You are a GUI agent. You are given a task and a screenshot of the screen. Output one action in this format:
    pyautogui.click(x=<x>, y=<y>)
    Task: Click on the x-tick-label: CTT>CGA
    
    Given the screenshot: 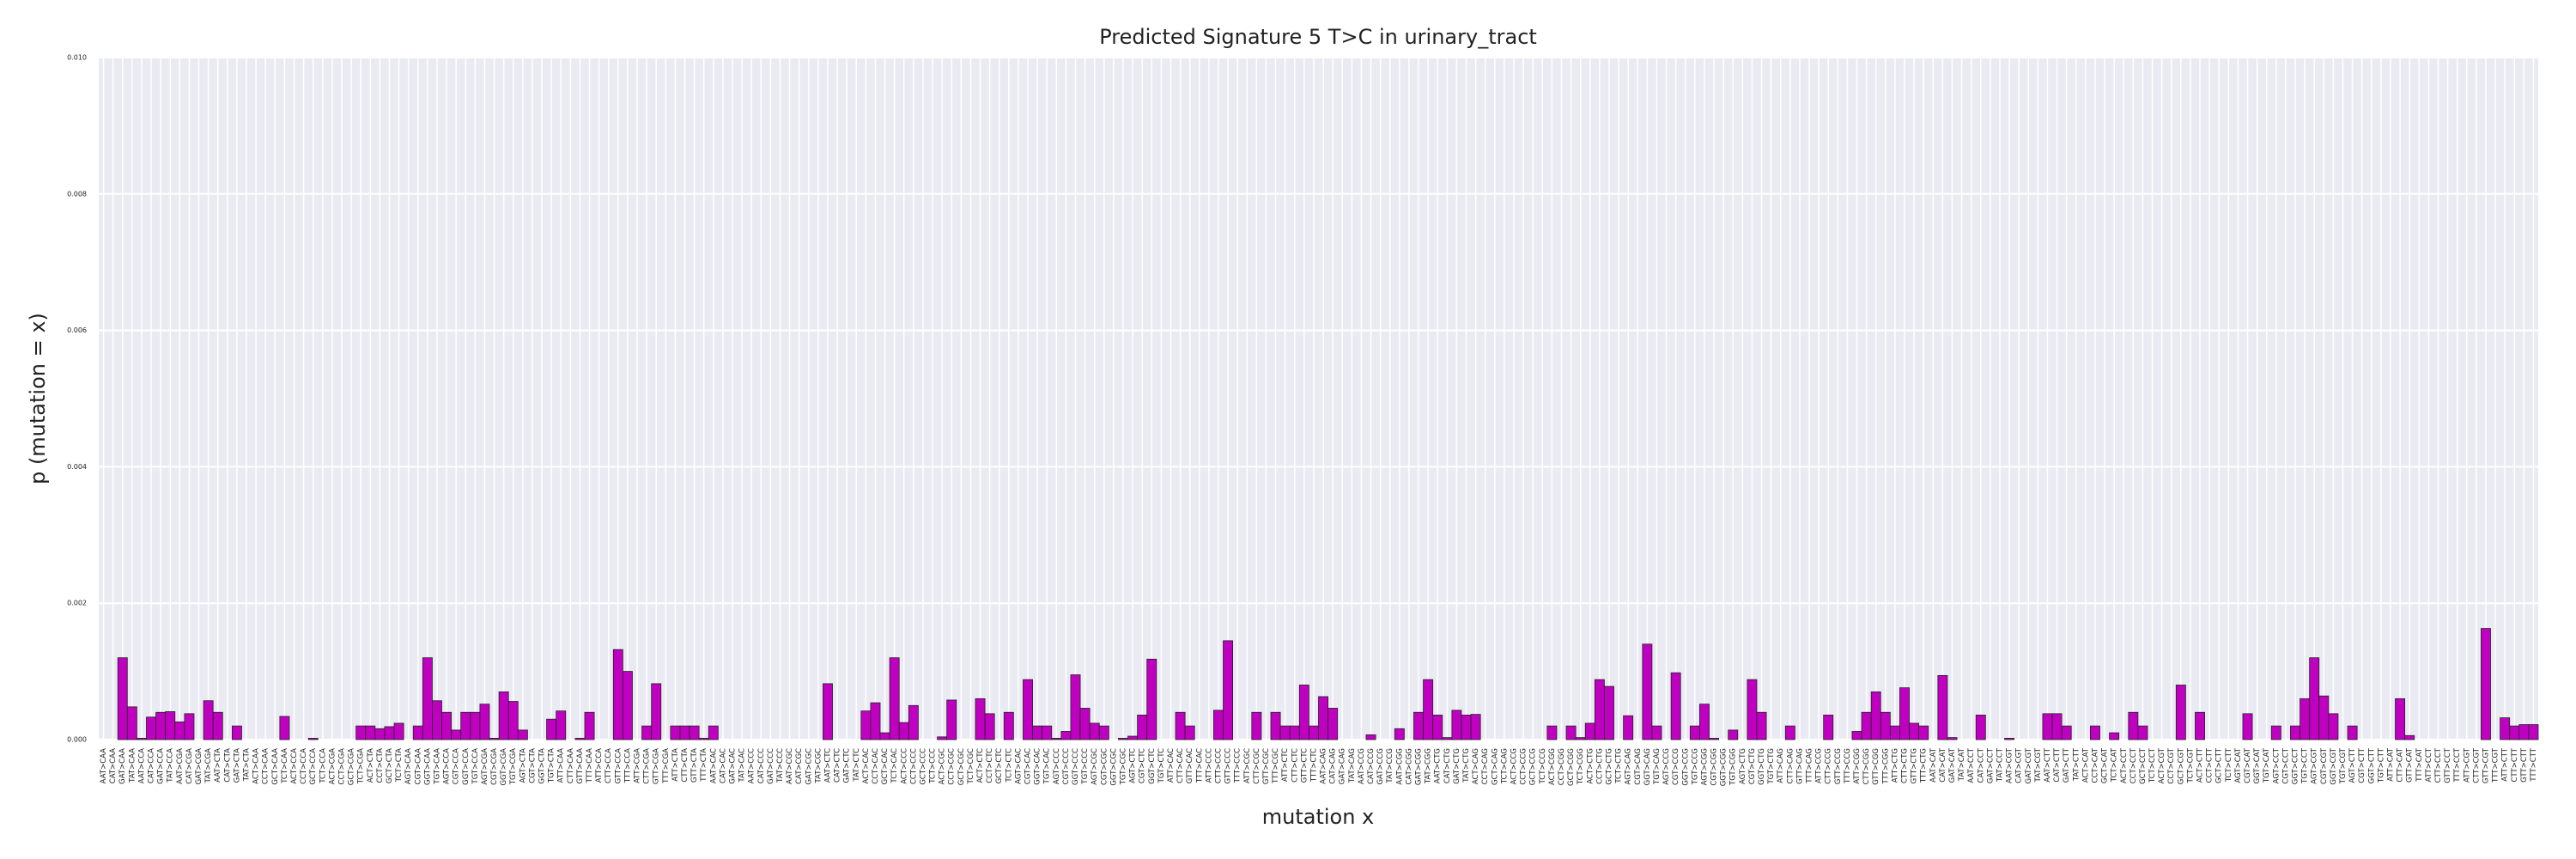 What is the action you would take?
    pyautogui.click(x=647, y=766)
    